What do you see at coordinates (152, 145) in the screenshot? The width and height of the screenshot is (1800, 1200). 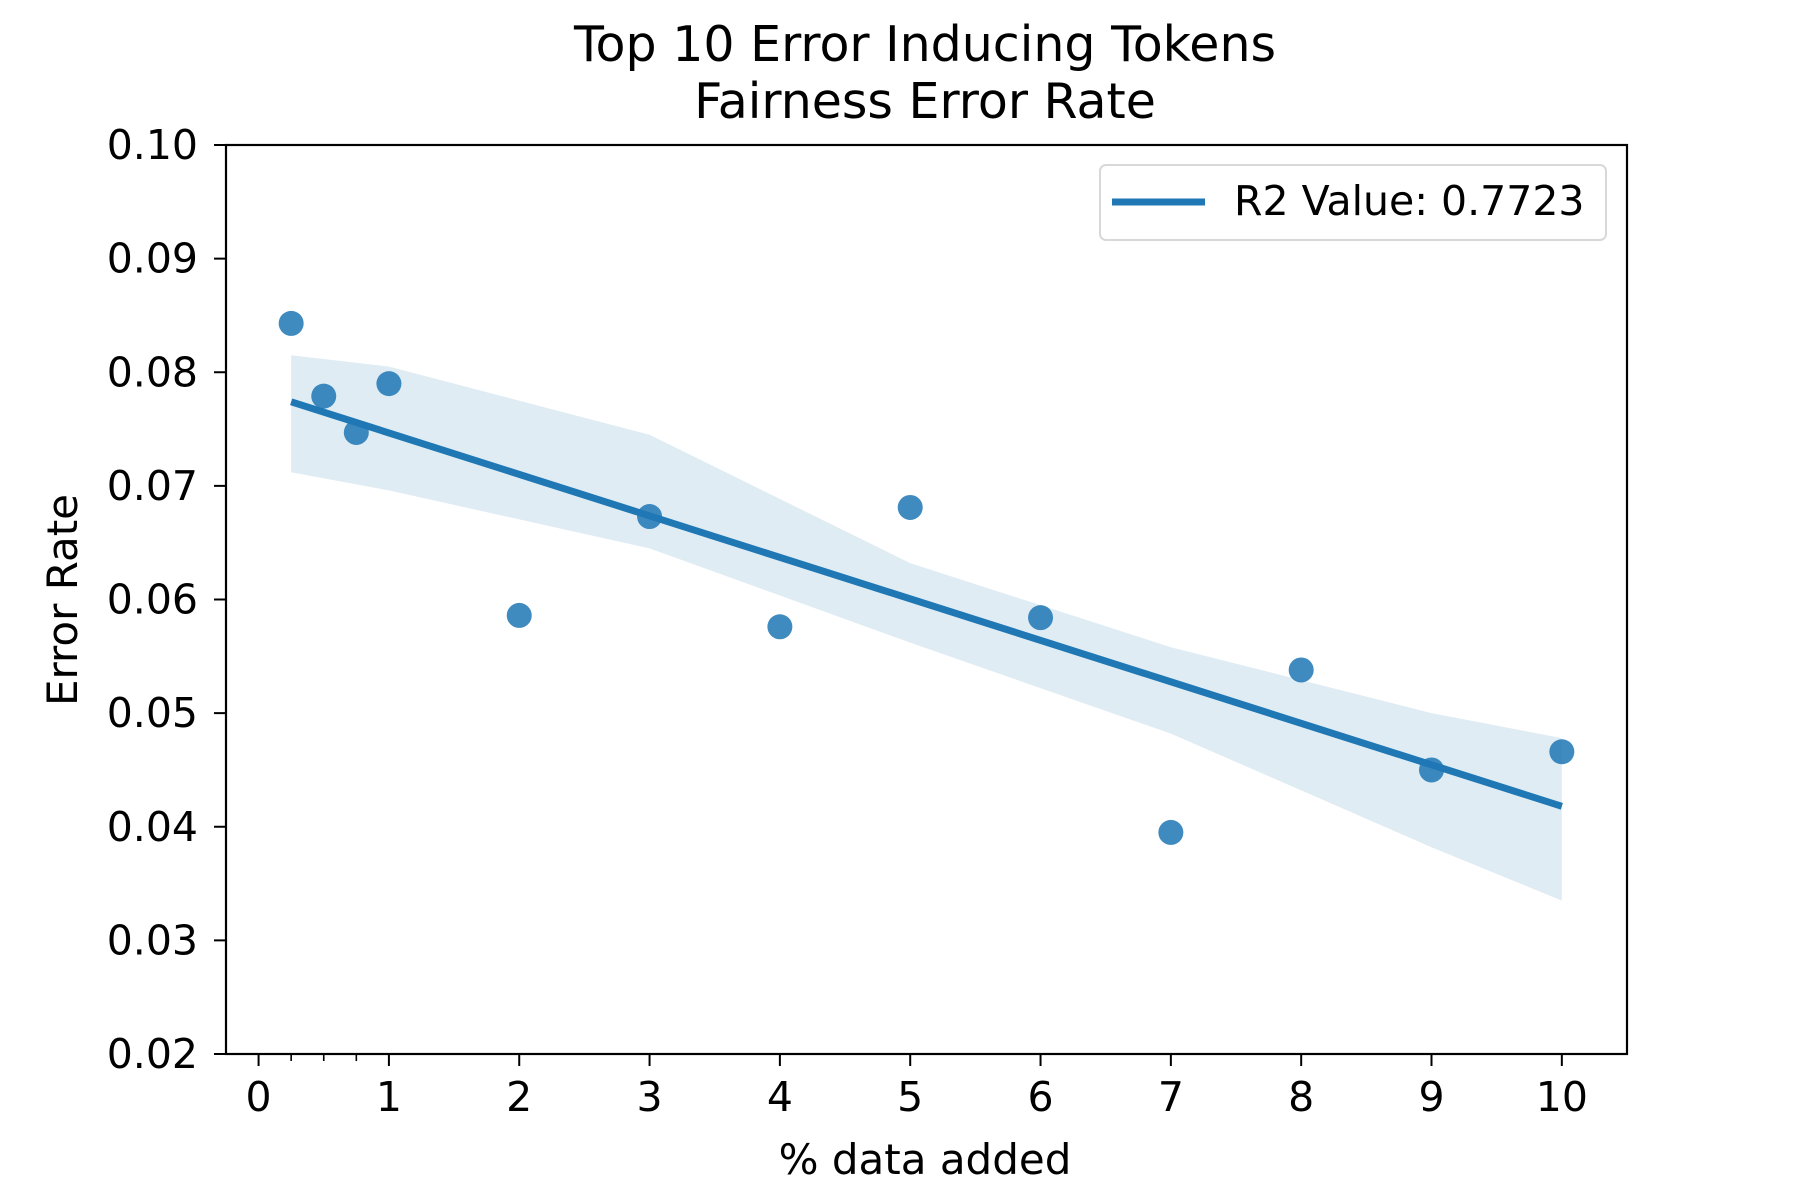 I see `y-tick-label: 0.10` at bounding box center [152, 145].